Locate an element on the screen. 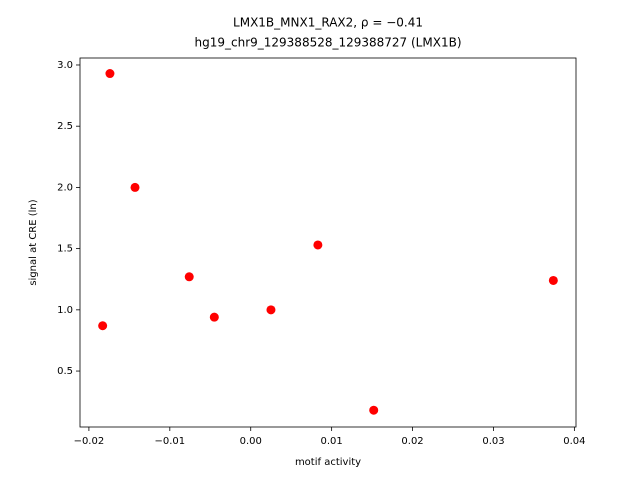 This screenshot has width=640, height=480. x-tick-label: 0.03 is located at coordinates (493, 441).